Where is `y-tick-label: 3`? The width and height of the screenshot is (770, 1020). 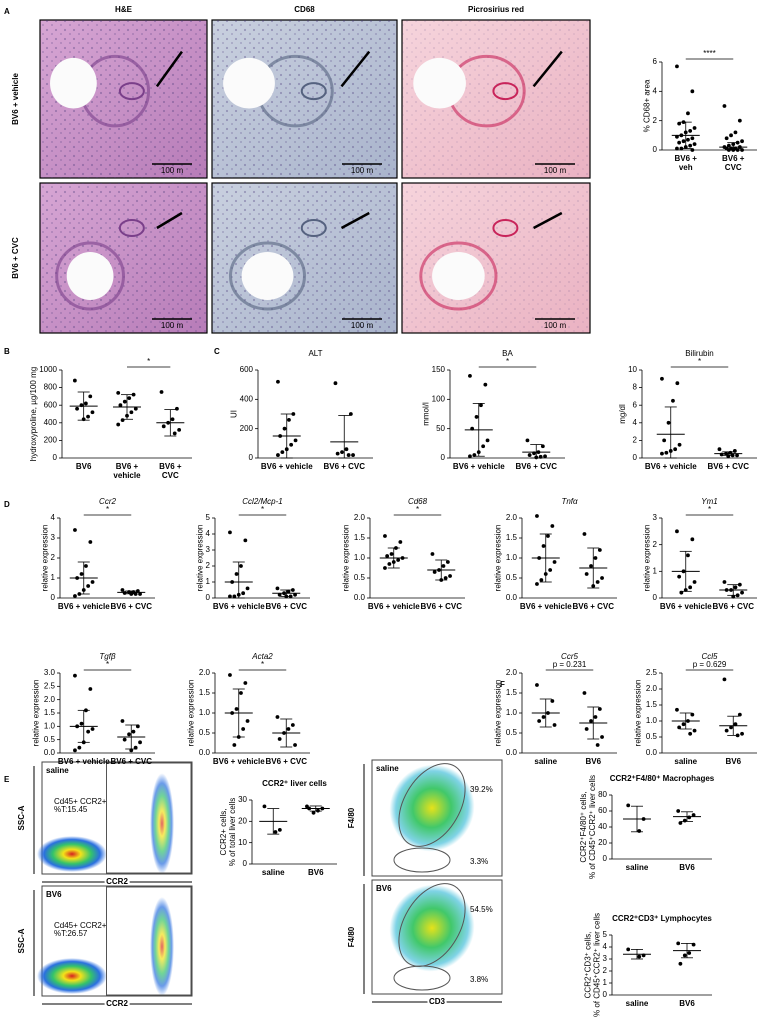 y-tick-label: 3 is located at coordinates (605, 958).